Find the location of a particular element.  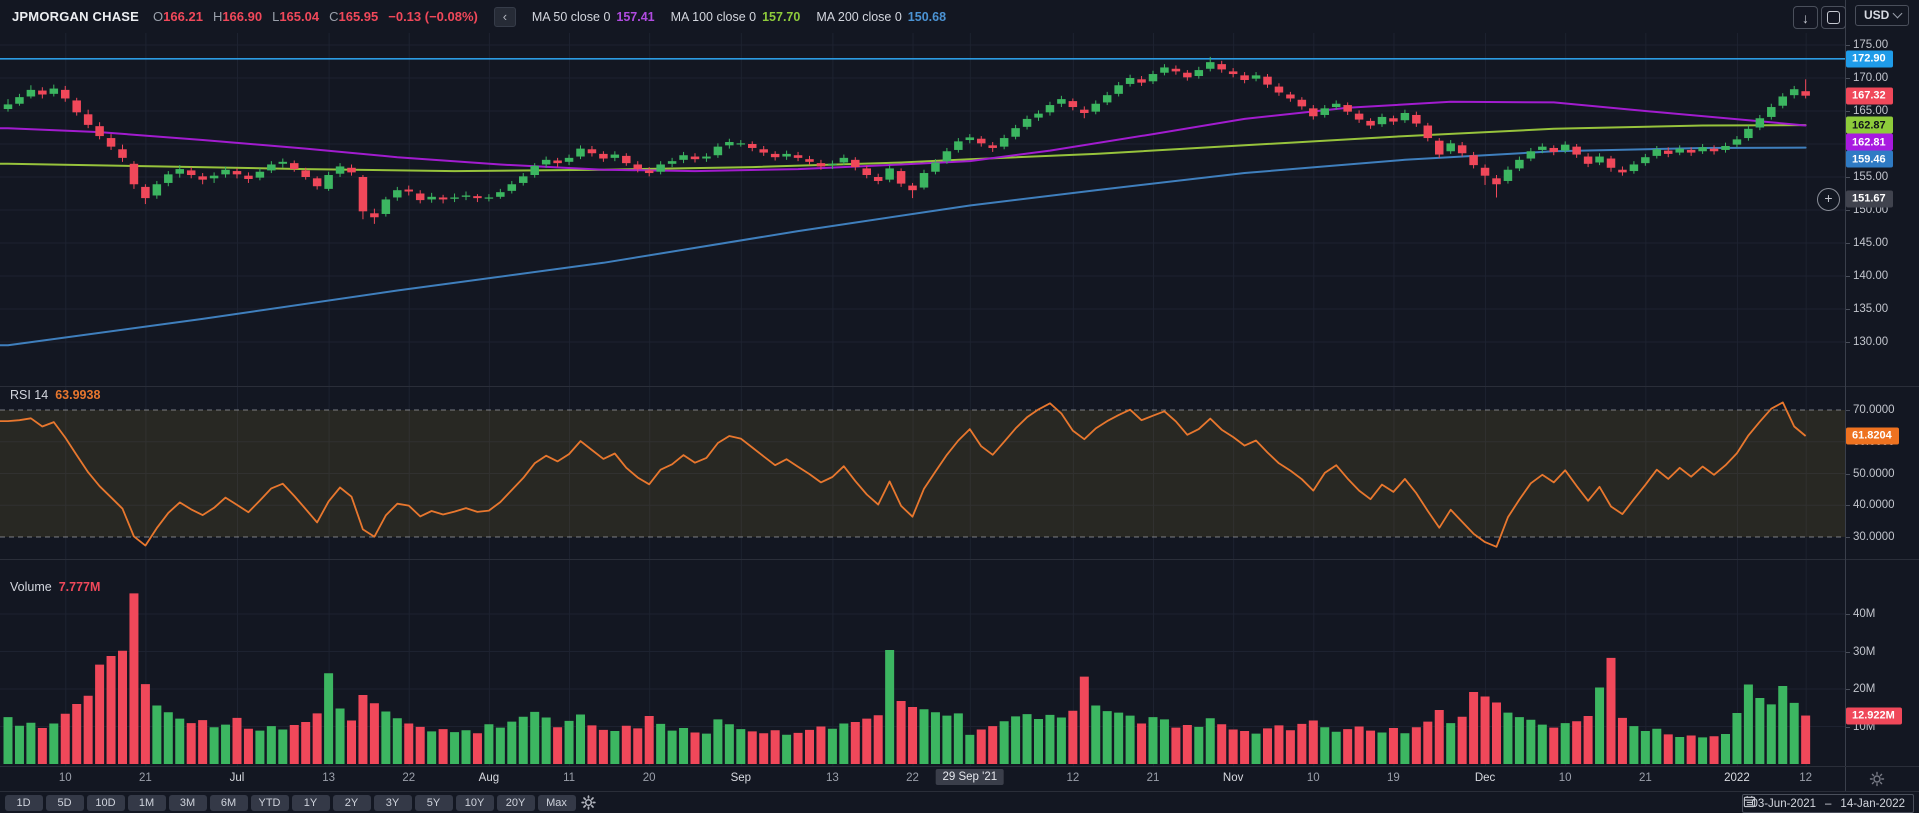

price-tick-label: 155.00 is located at coordinates (1871, 177).